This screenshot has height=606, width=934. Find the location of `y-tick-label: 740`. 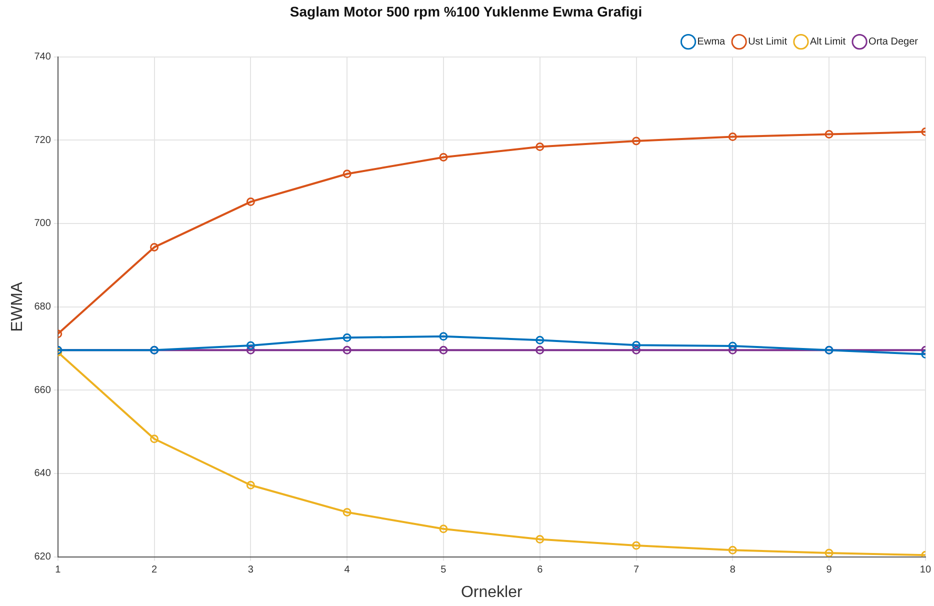

y-tick-label: 740 is located at coordinates (43, 57).